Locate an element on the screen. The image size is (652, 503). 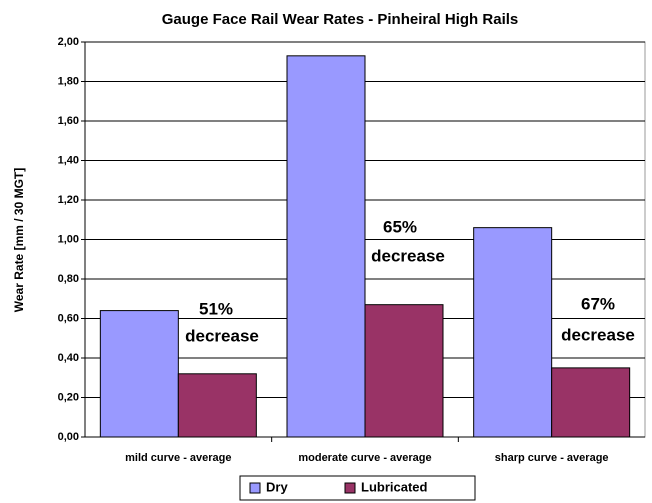
y-tick-label: 1,80 is located at coordinates (68, 81).